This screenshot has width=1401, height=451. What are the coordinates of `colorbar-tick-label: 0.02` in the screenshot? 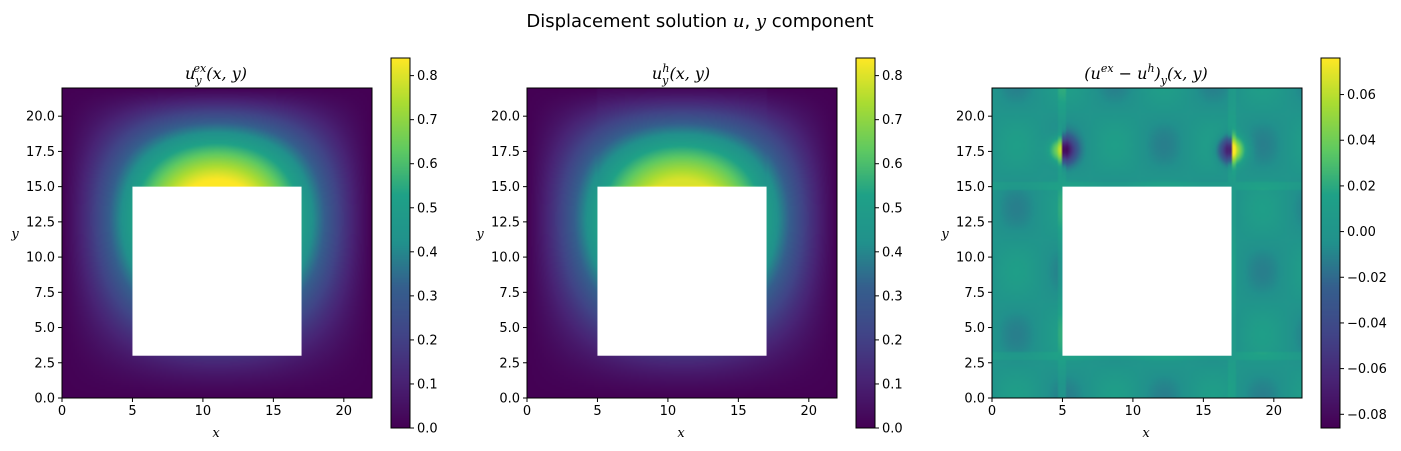 It's located at (1361, 186).